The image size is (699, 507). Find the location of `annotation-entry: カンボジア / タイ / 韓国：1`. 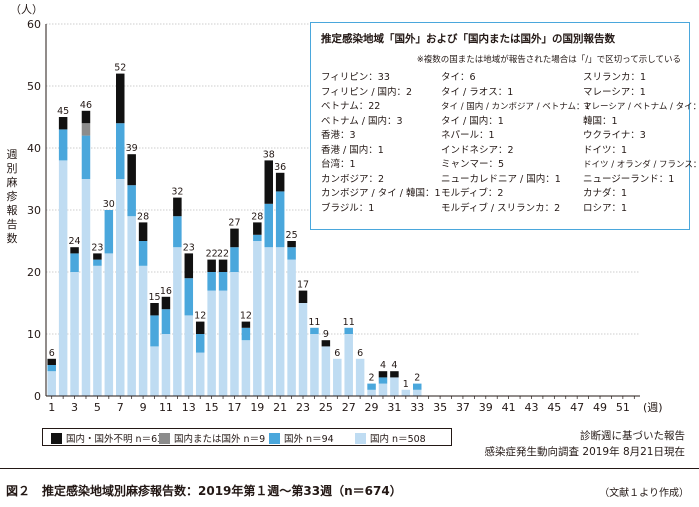

annotation-entry: カンボジア / タイ / 韓国：1 is located at coordinates (381, 193).